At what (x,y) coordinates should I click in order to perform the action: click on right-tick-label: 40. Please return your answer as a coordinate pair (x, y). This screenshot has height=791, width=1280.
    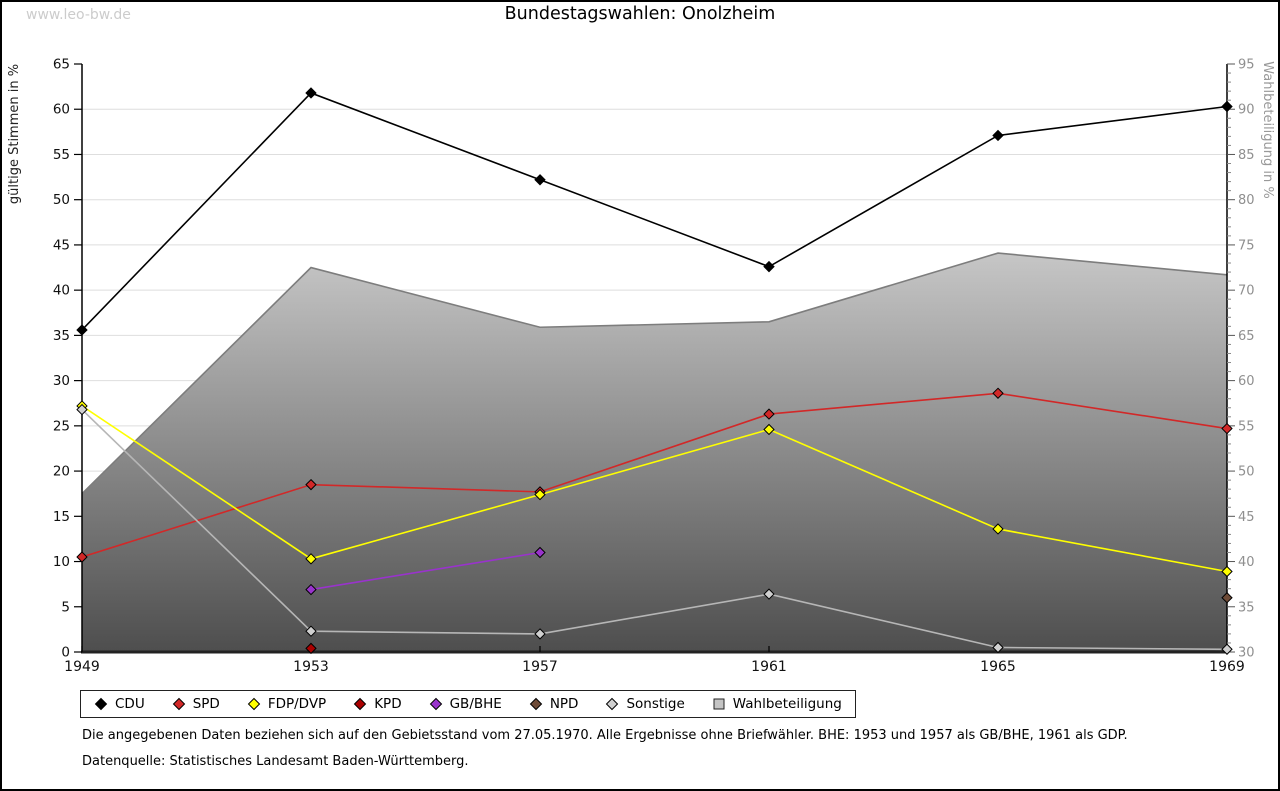
    Looking at the image, I should click on (1246, 562).